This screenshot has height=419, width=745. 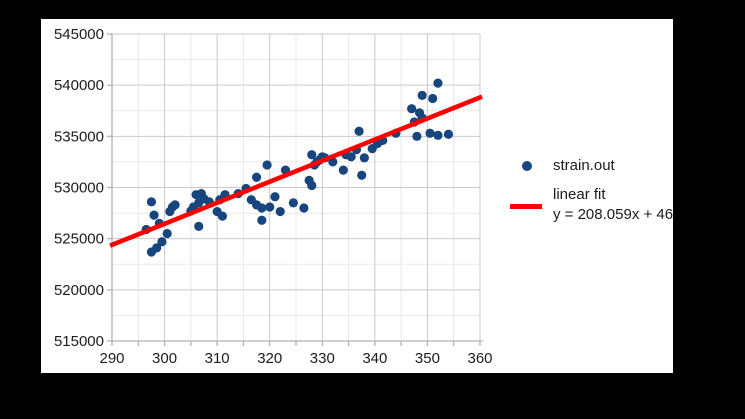 What do you see at coordinates (111, 358) in the screenshot?
I see `x-tick-label: 290` at bounding box center [111, 358].